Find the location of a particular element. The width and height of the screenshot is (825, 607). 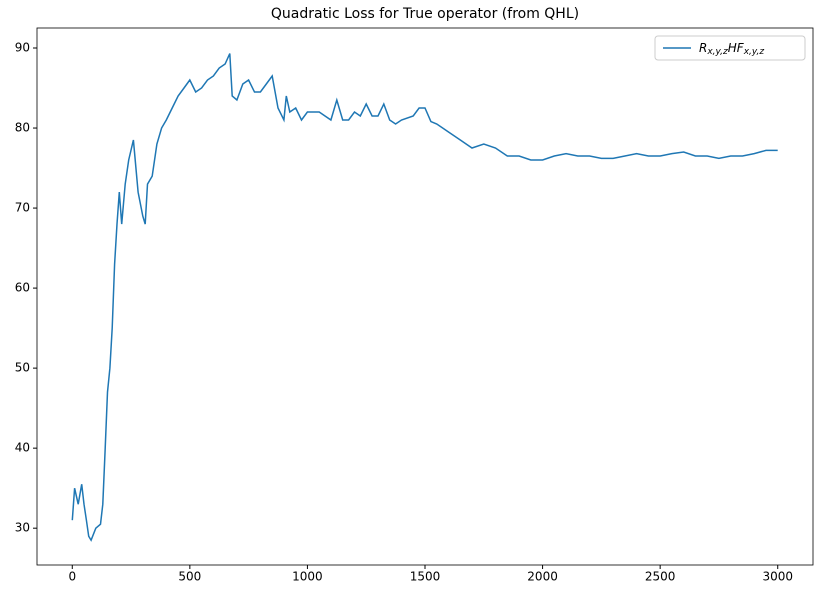

y-tick-label: 30 is located at coordinates (22, 528).